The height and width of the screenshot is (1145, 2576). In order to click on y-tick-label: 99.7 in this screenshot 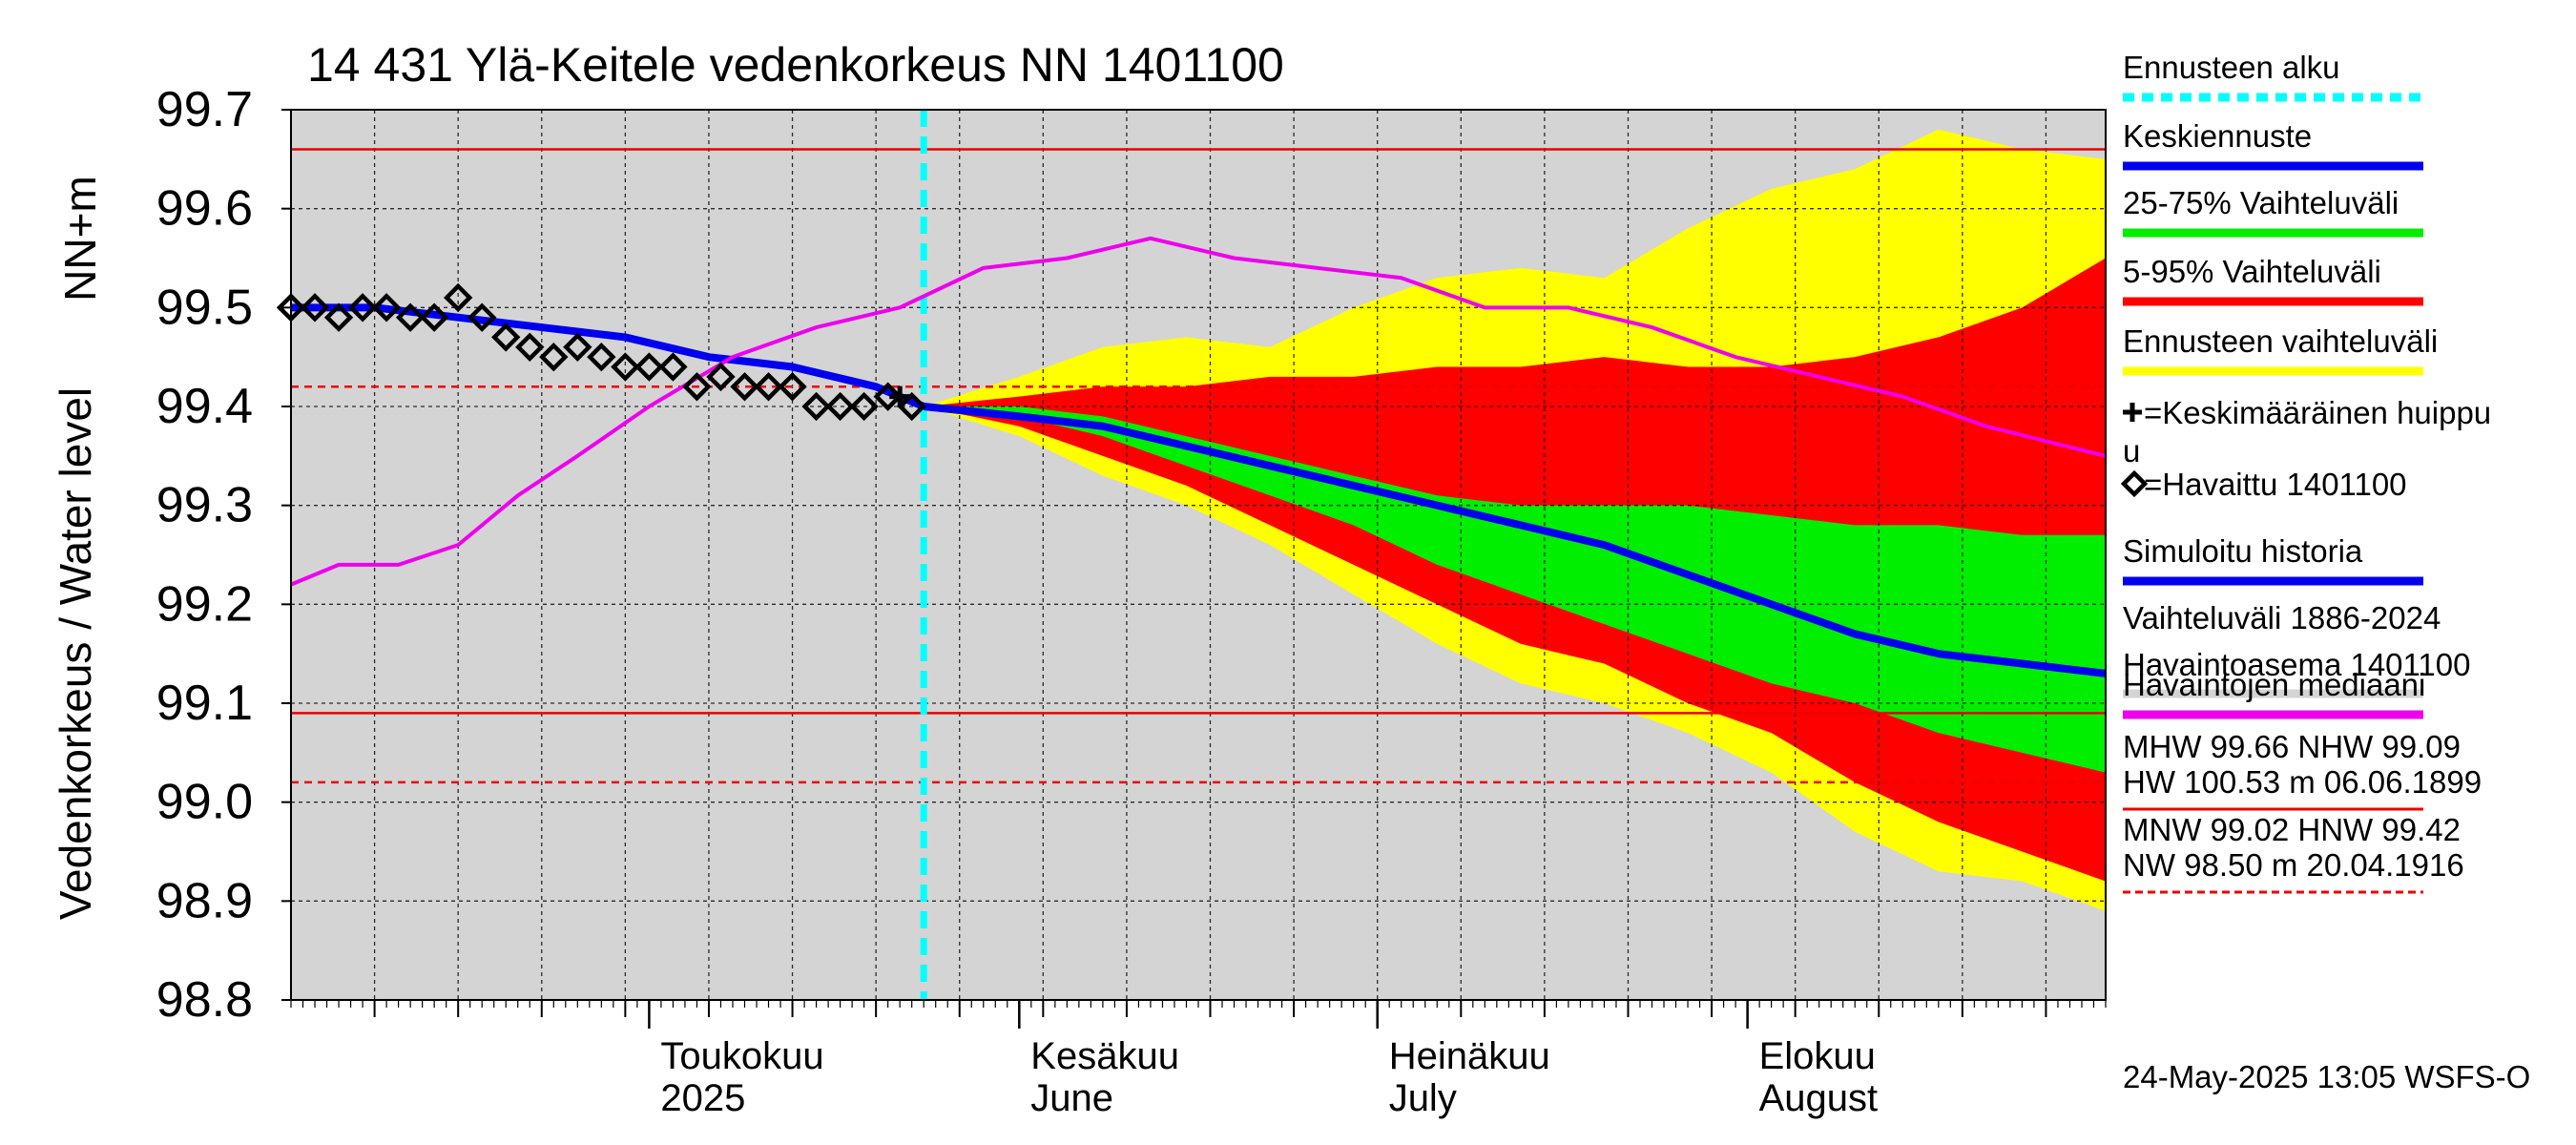, I will do `click(204, 109)`.